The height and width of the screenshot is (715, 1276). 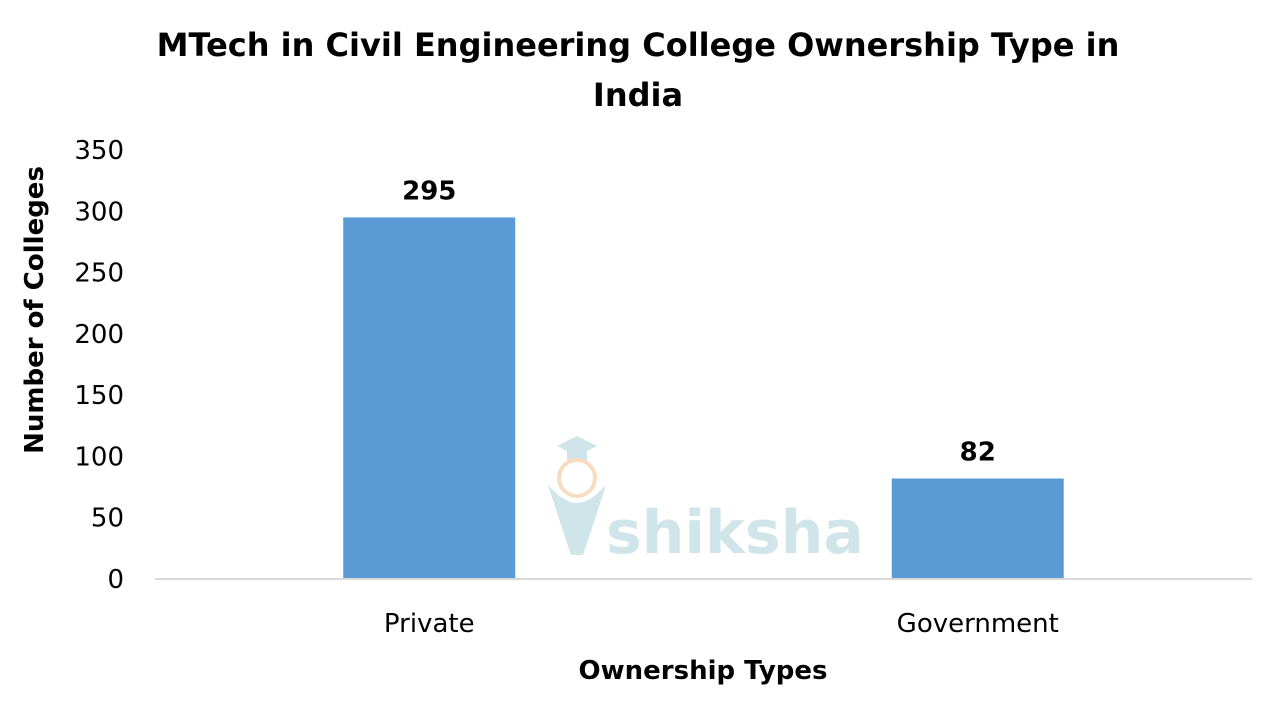 I want to click on y-tick-label: 0, so click(x=115, y=580).